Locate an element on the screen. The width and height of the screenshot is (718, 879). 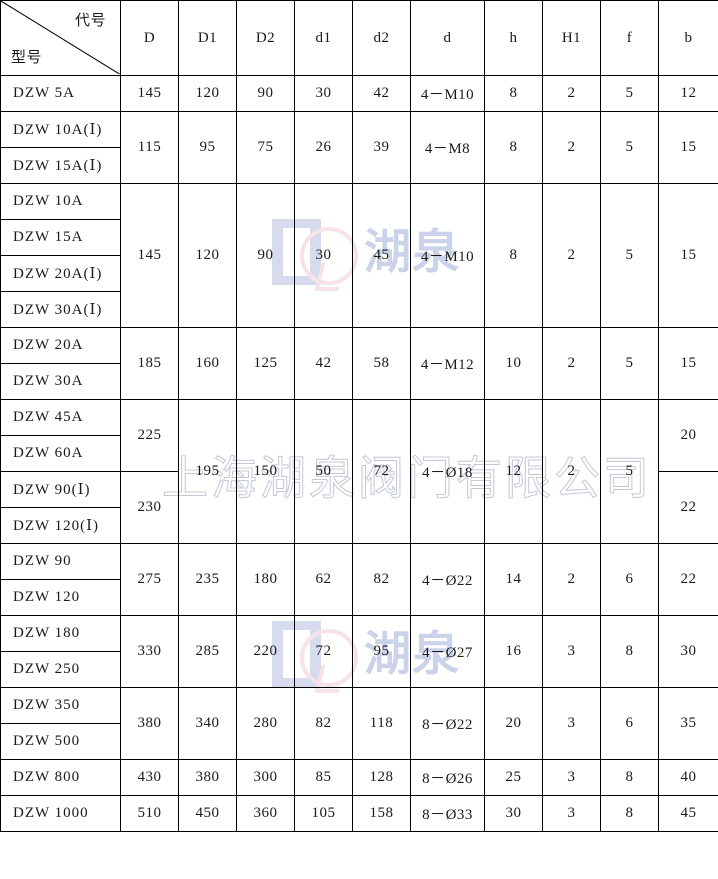
model-cell: DZW 15A(Ⅰ) is located at coordinates (60, 165).